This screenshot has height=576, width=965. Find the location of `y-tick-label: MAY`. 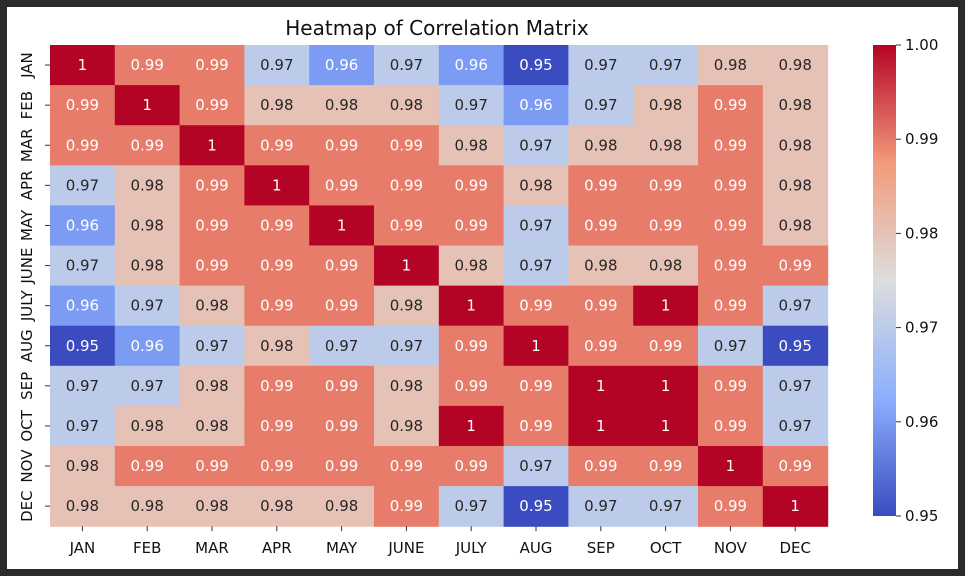

y-tick-label: MAY is located at coordinates (27, 225).